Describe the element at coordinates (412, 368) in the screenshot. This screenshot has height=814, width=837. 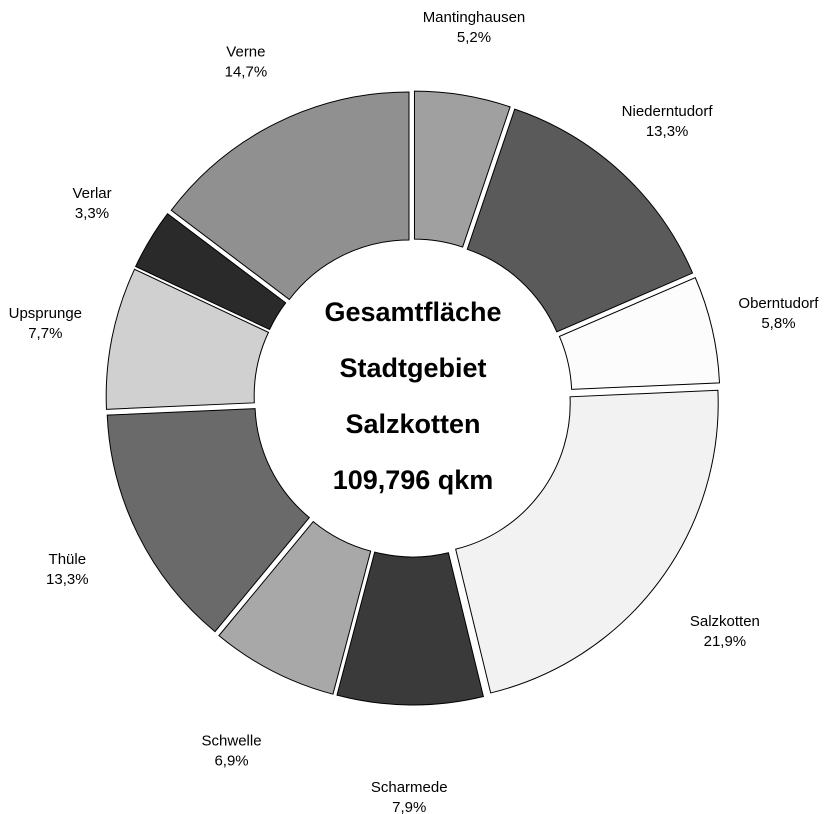
I see `center-text: Stadtgebiet` at that location.